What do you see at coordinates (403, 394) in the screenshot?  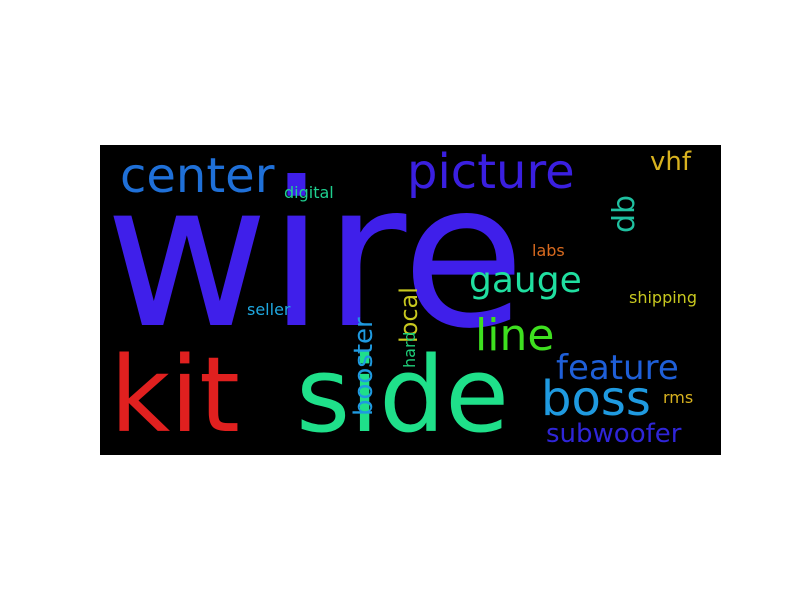 I see `word-side: side` at bounding box center [403, 394].